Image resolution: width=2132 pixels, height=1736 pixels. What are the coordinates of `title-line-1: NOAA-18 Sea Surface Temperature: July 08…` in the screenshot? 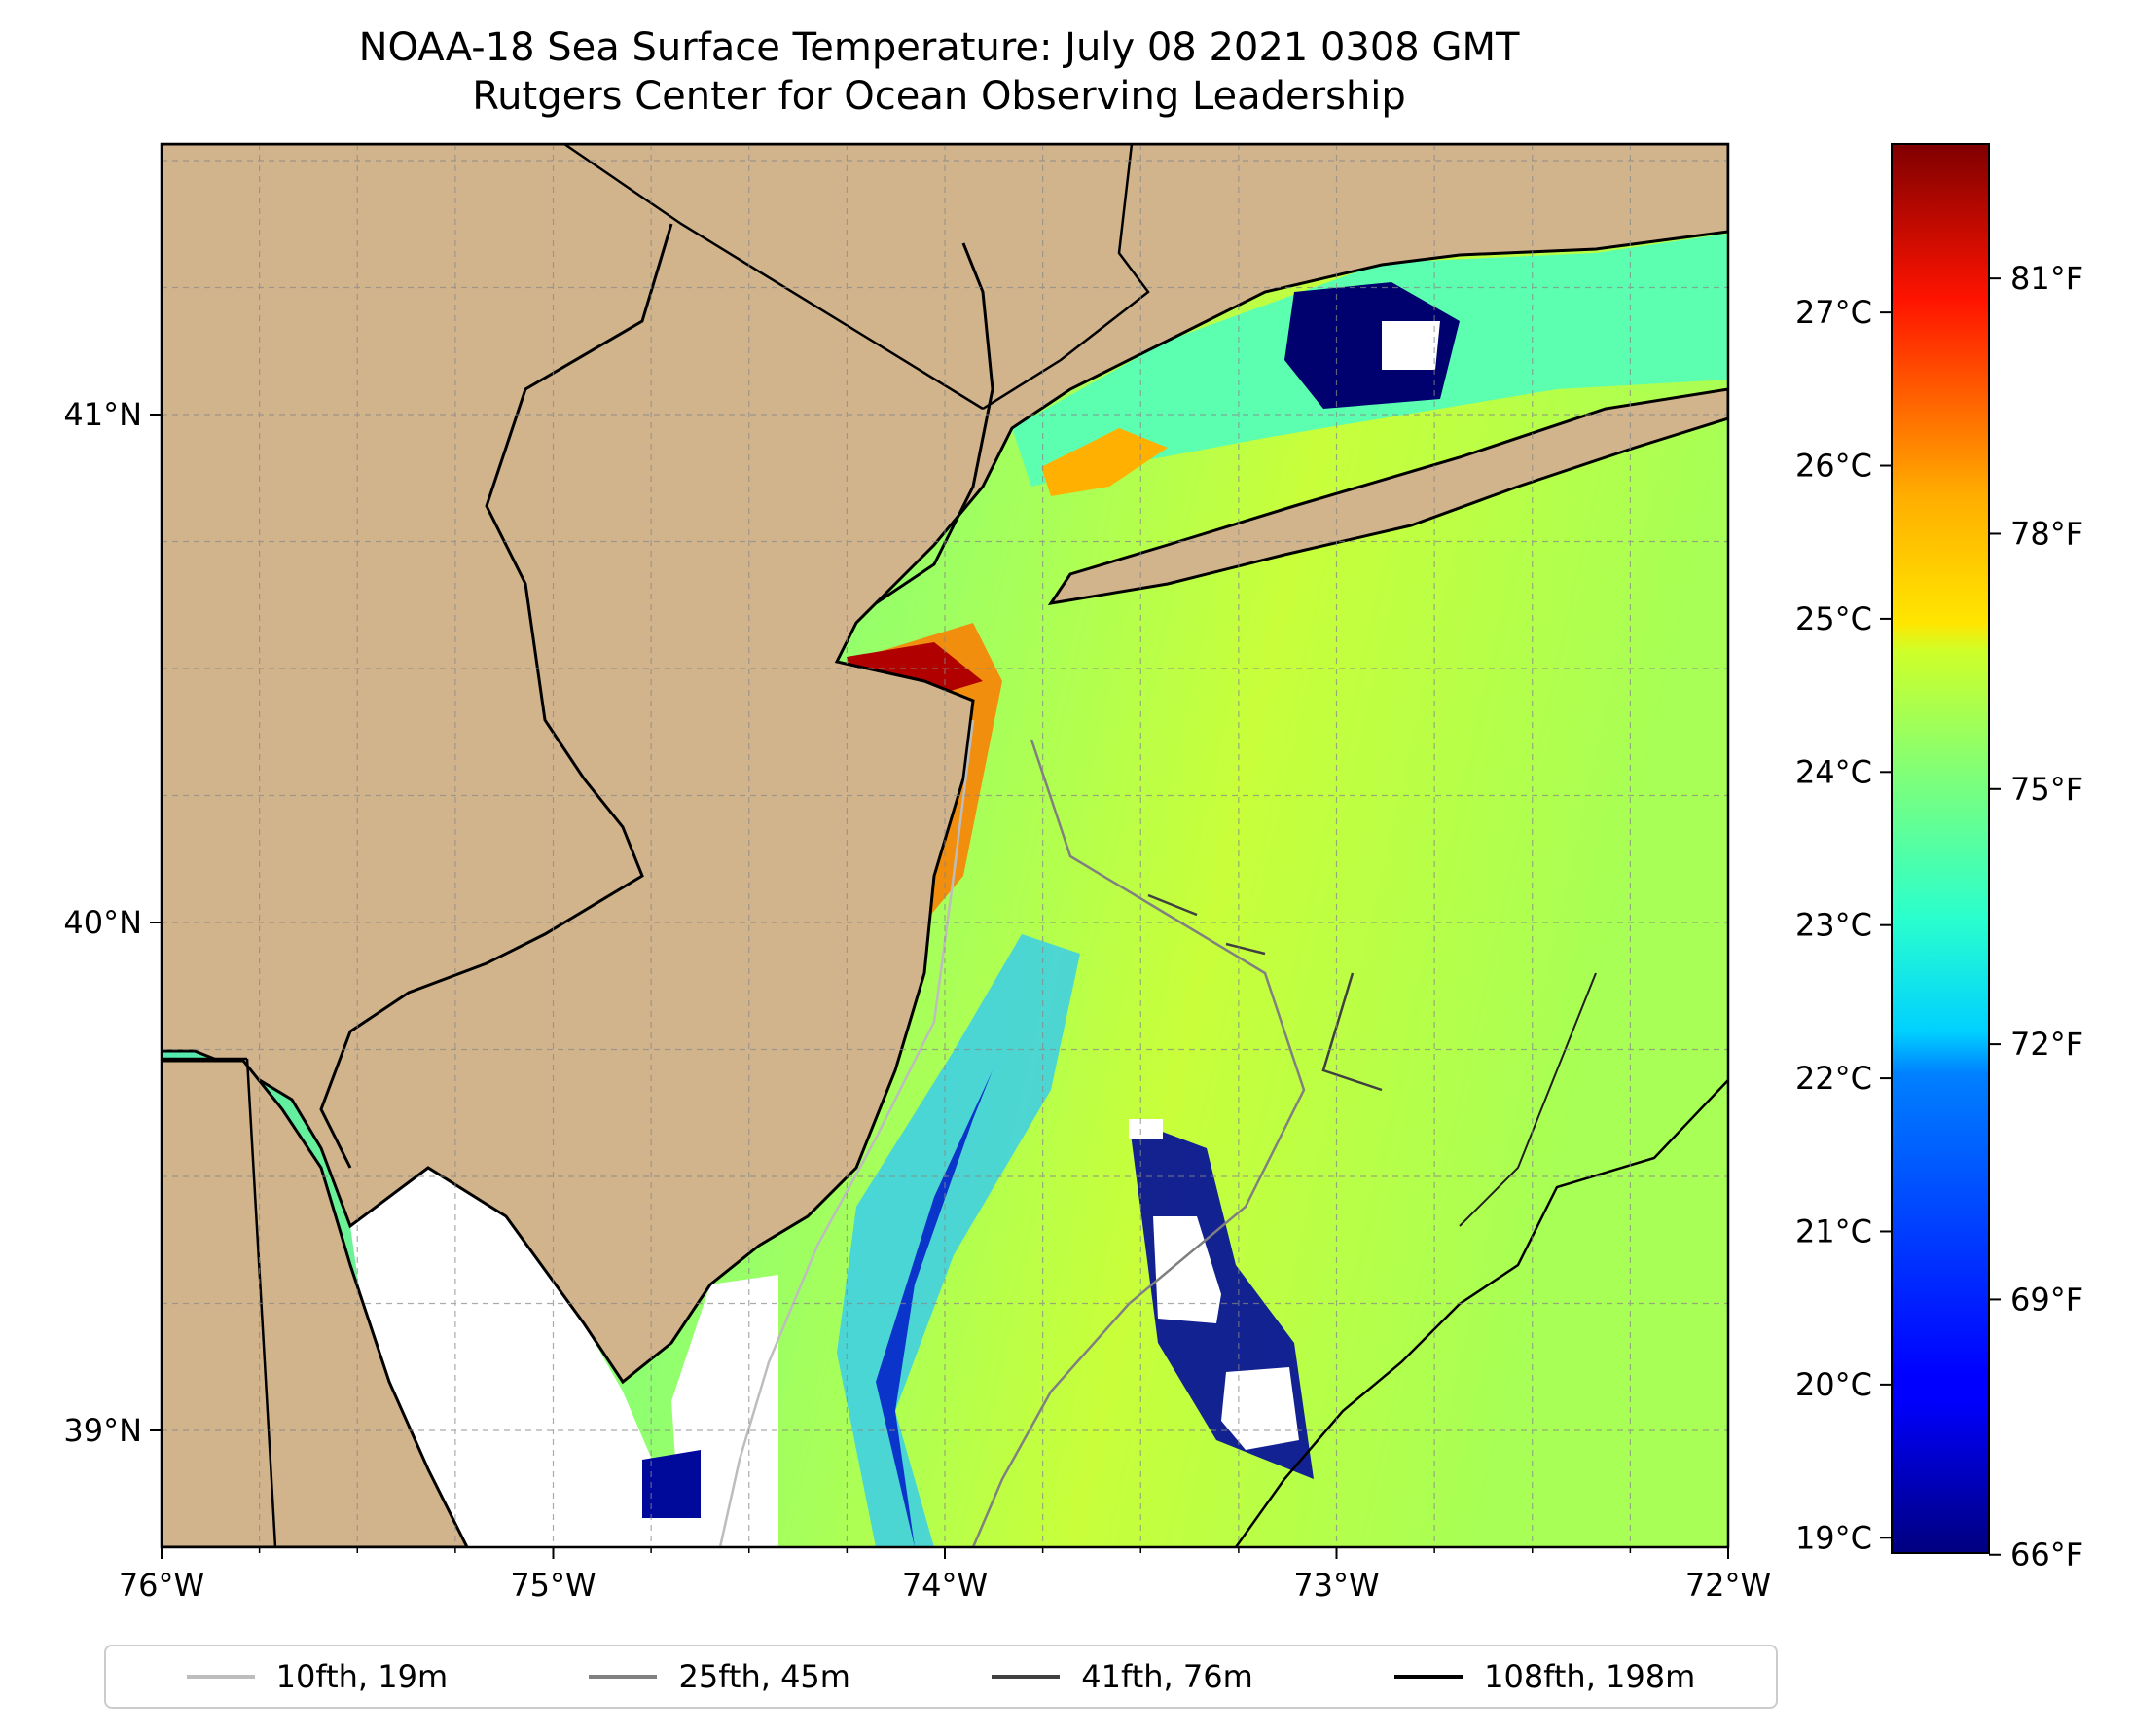 It's located at (939, 48).